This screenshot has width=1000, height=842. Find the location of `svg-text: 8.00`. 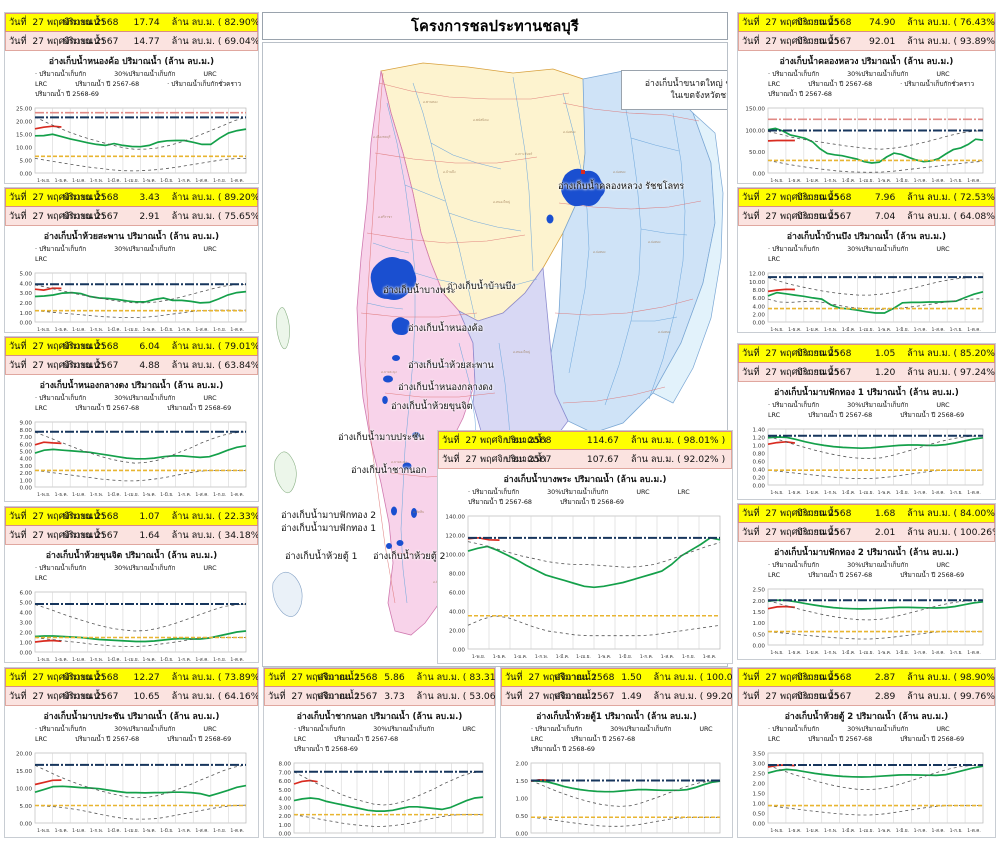

svg-text: 8.00 is located at coordinates (26, 431).